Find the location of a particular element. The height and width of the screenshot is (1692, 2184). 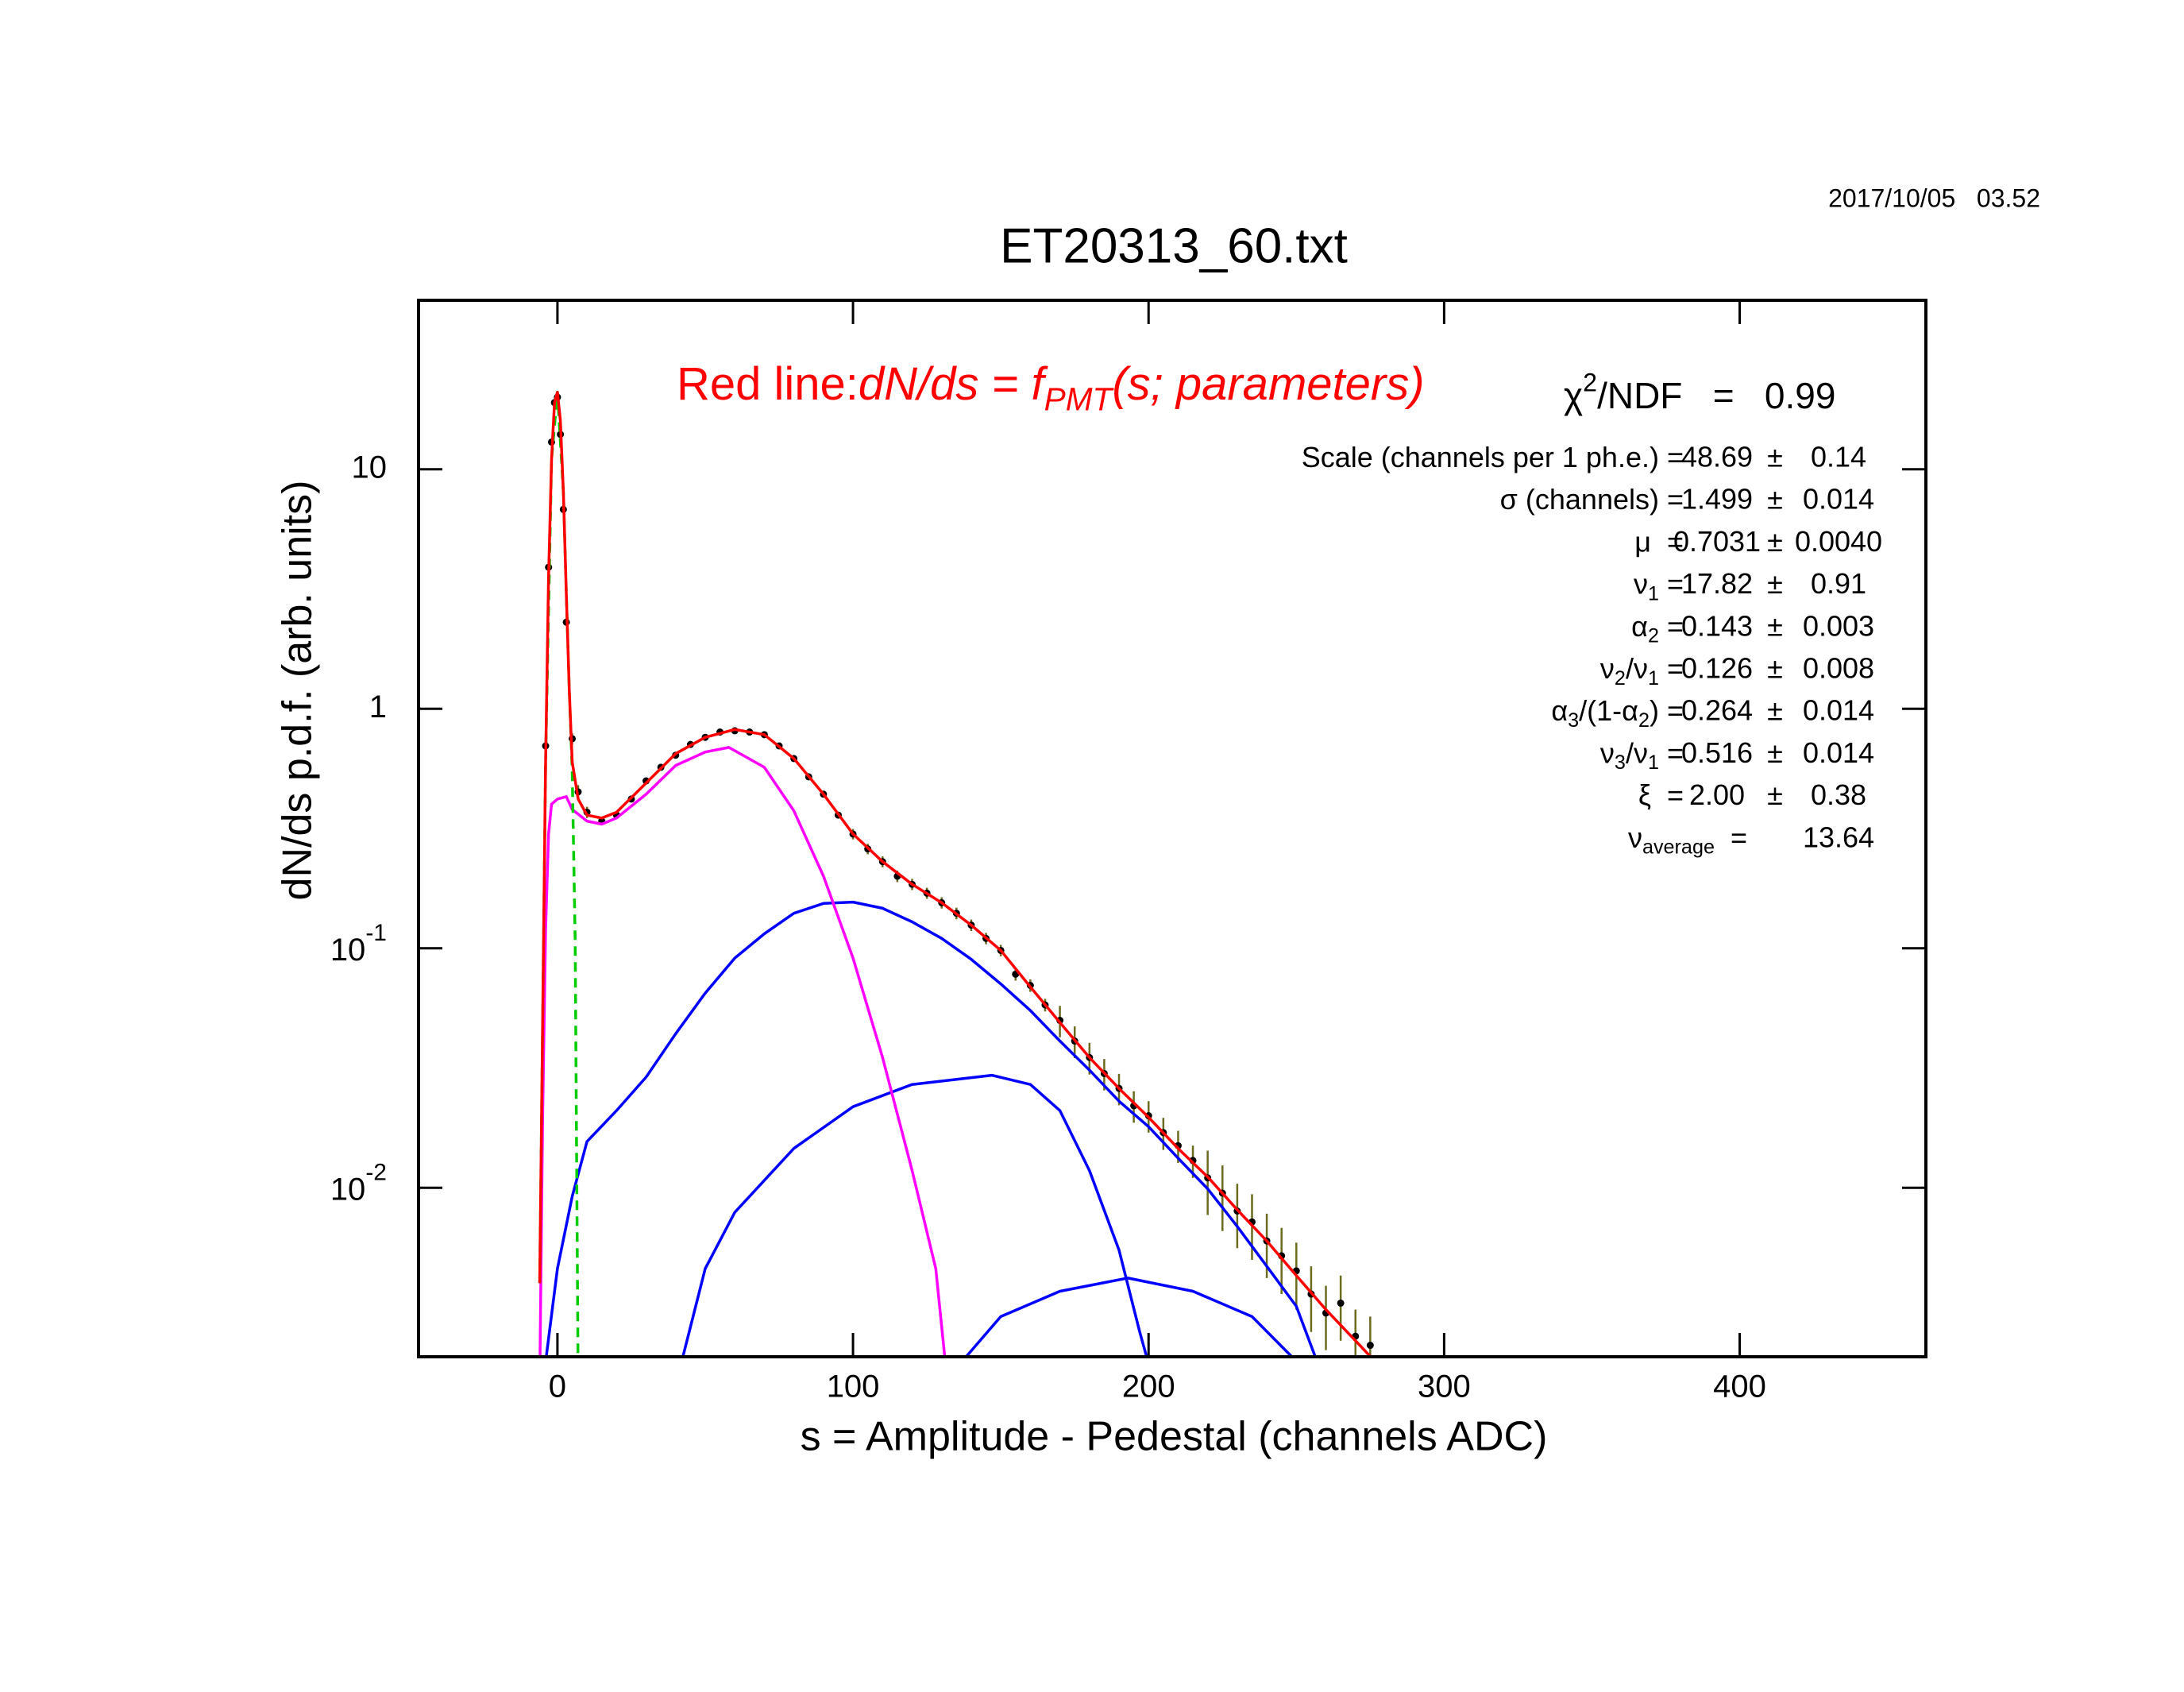

fit-param-error: 0.003 is located at coordinates (1839, 626).